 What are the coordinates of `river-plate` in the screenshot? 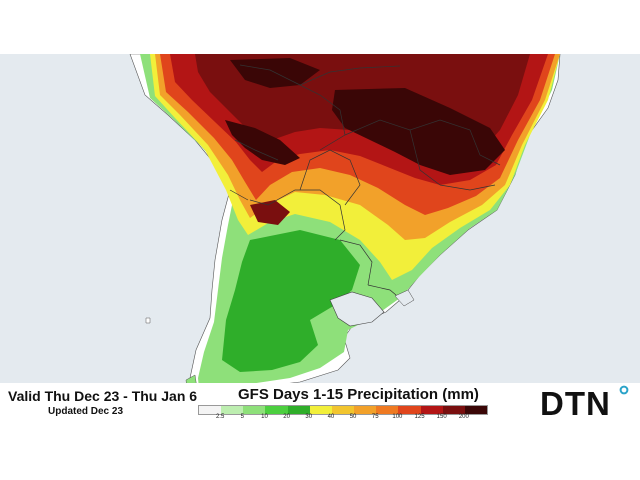 It's located at (357, 309).